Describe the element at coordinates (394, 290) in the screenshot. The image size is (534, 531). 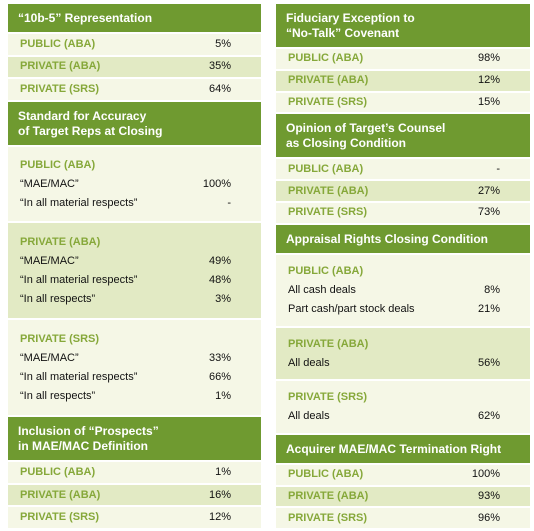
I see `group-item: All cash deals 8%` at that location.